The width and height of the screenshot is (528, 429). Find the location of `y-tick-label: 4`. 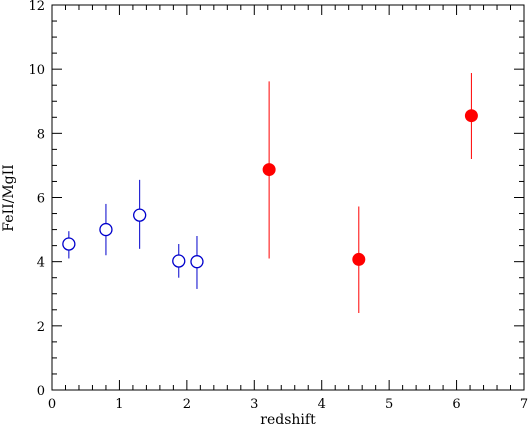

y-tick-label: 4 is located at coordinates (41, 263).